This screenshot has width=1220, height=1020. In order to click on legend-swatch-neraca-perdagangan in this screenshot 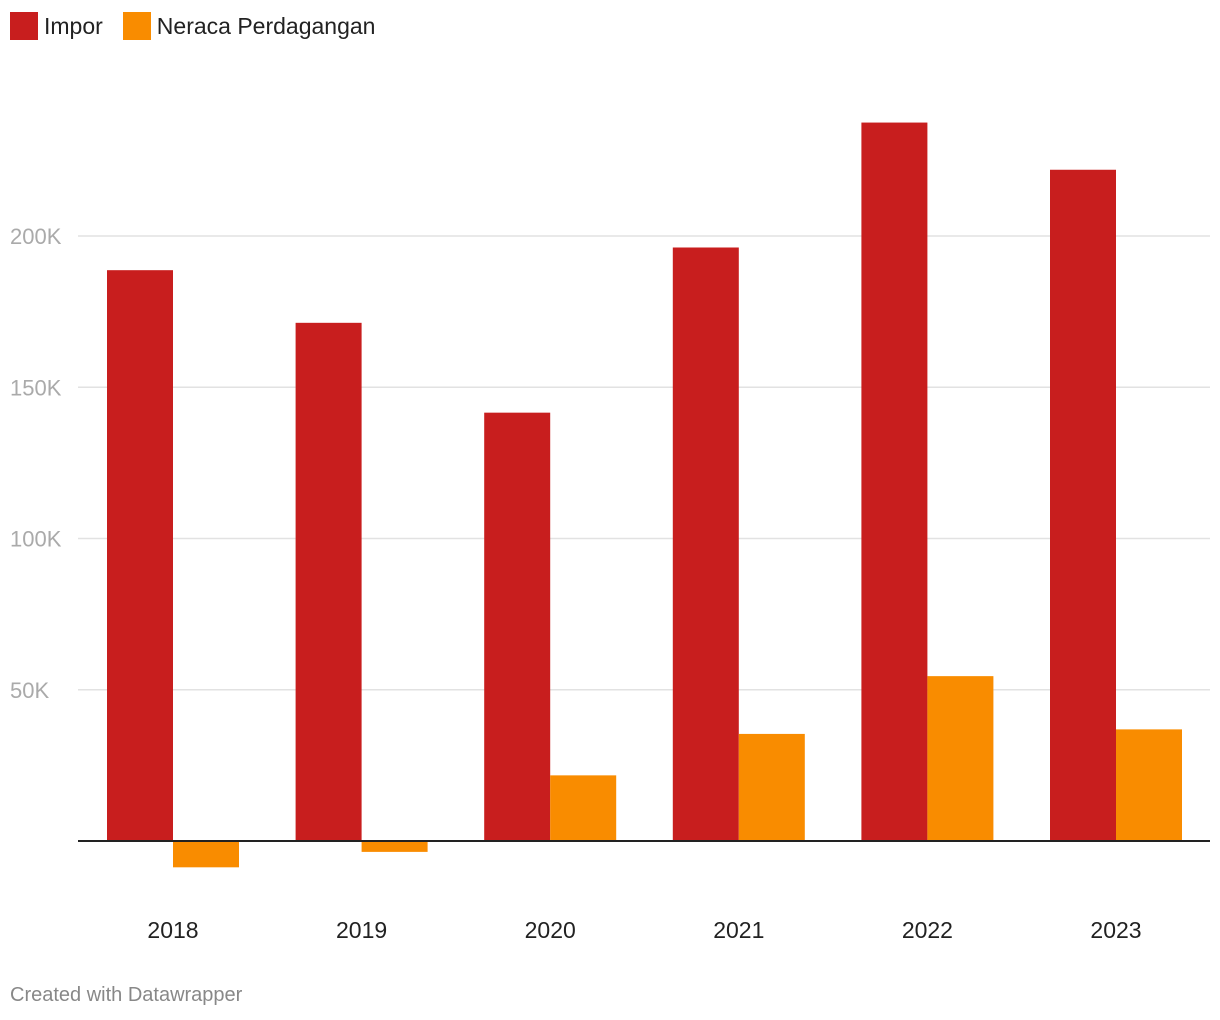, I will do `click(136, 26)`.